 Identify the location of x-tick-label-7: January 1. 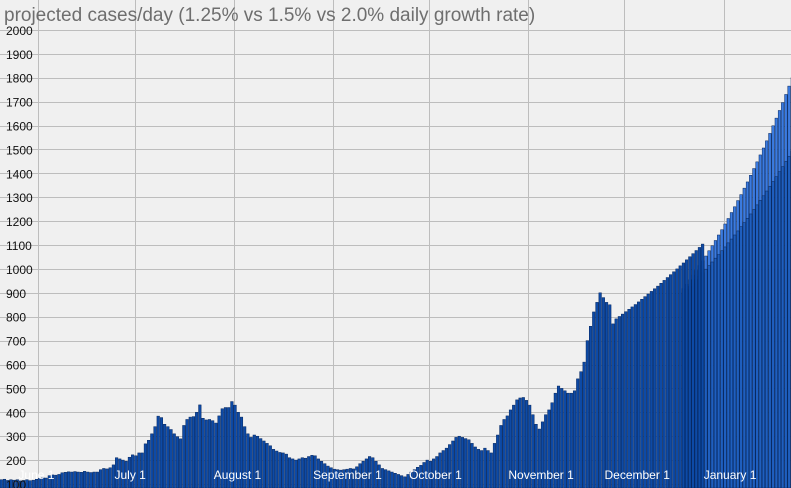
(730, 475).